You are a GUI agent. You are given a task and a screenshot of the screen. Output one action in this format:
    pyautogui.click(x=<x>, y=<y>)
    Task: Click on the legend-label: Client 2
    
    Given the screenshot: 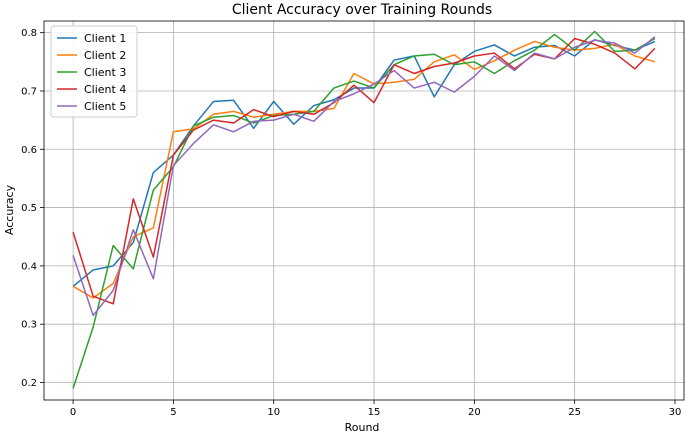 What is the action you would take?
    pyautogui.click(x=105, y=55)
    